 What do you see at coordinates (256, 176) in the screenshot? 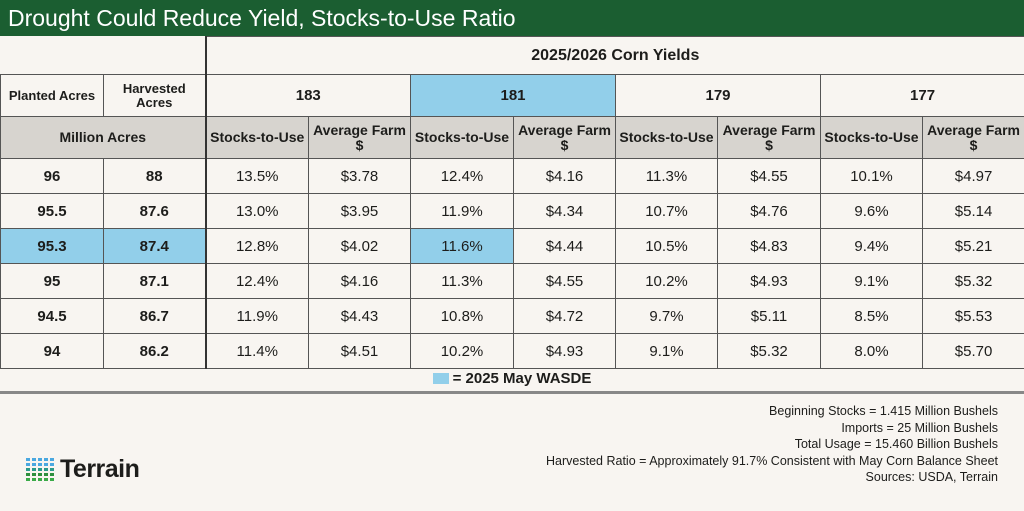
I see `stocks-to-use-cell: 13.5%` at bounding box center [256, 176].